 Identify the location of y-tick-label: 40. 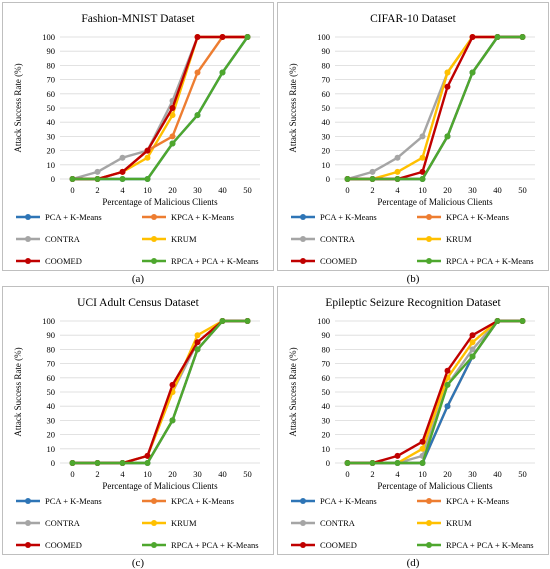
(51, 406).